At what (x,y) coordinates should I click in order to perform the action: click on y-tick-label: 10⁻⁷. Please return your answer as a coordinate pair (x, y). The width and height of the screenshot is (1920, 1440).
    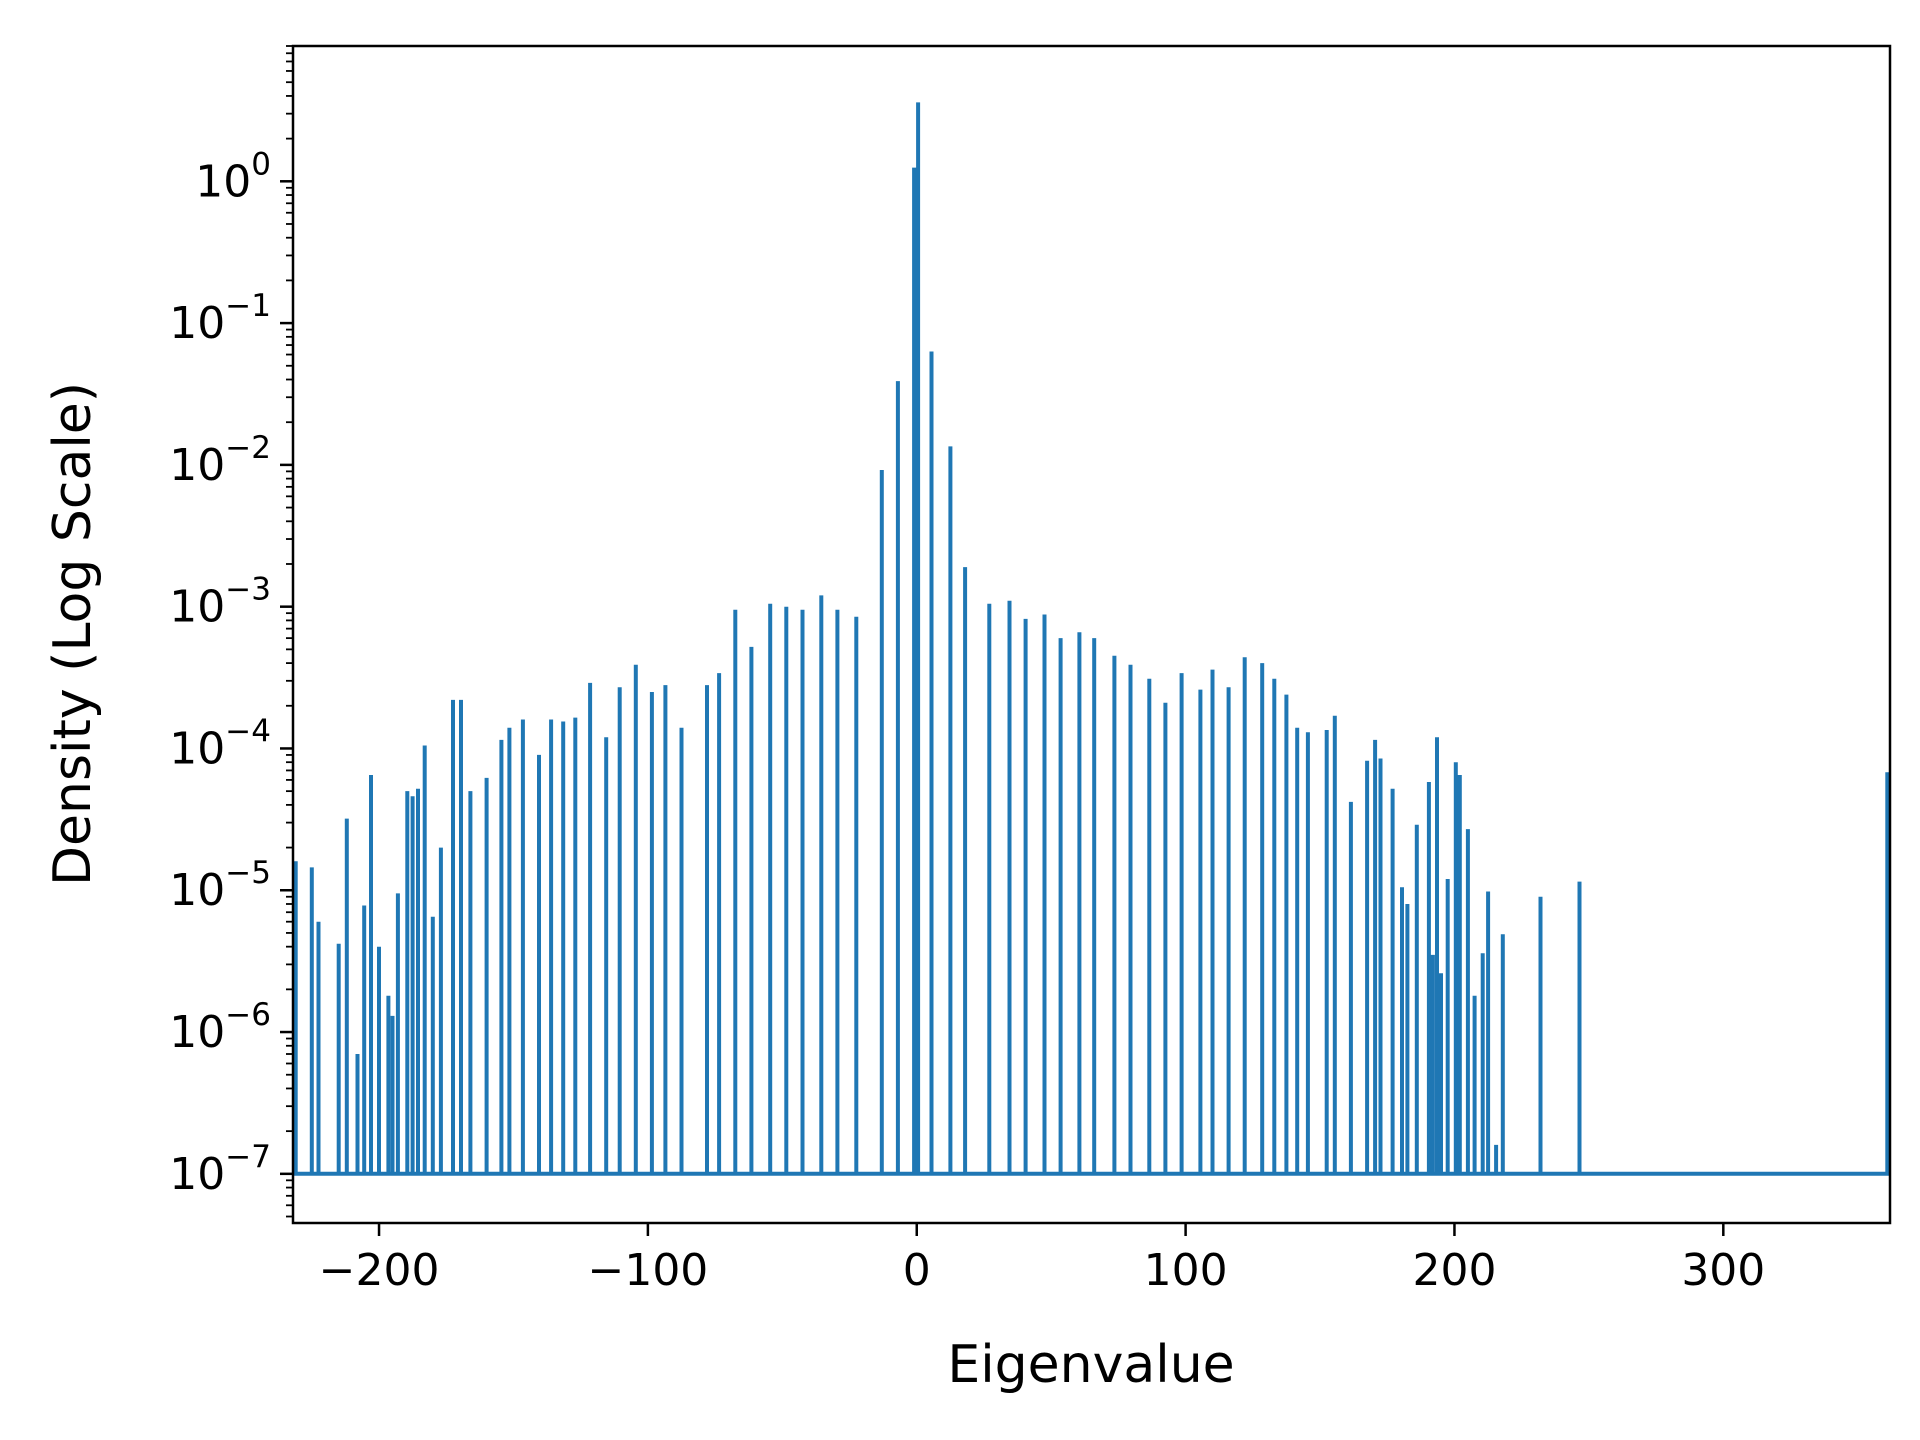
    Looking at the image, I should click on (220, 1169).